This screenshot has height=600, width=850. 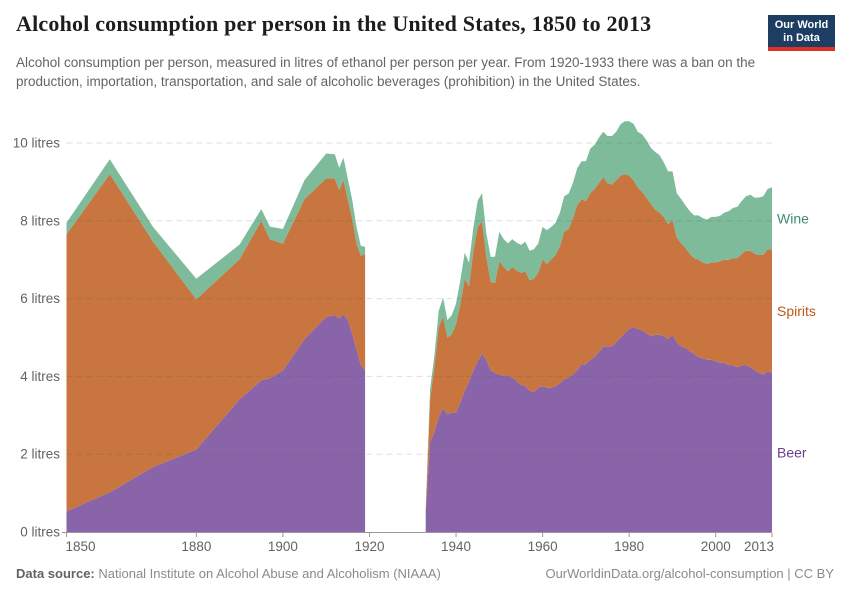 What do you see at coordinates (40, 376) in the screenshot?
I see `y-tick-label: 4 litres` at bounding box center [40, 376].